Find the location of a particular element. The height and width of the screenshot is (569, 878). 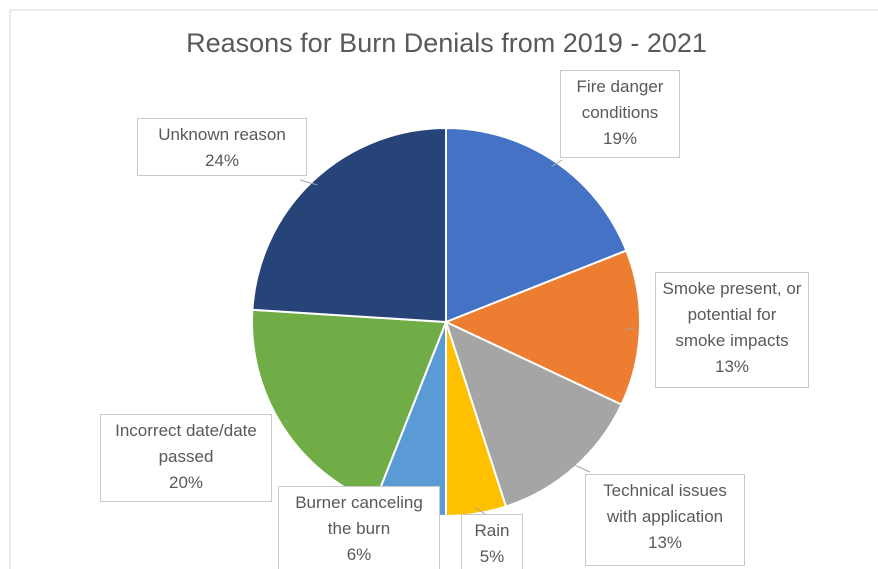

label-category: Rain is located at coordinates (492, 530).